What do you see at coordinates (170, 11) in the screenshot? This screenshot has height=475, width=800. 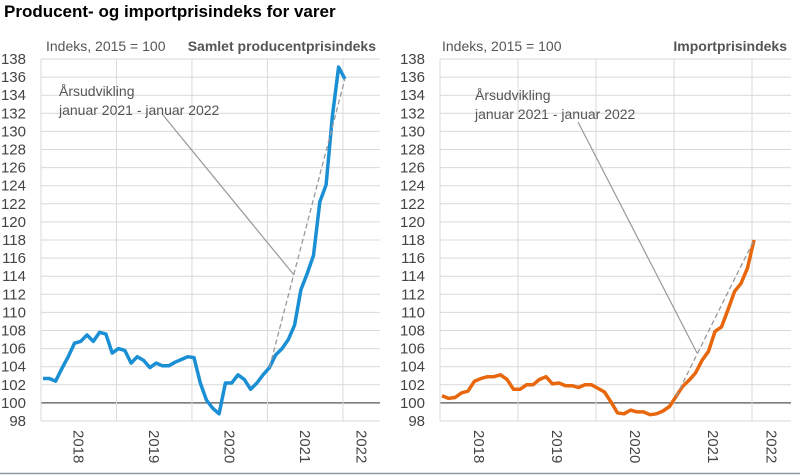 I see `chart-title: Producent- og importprisindeks for varer` at bounding box center [170, 11].